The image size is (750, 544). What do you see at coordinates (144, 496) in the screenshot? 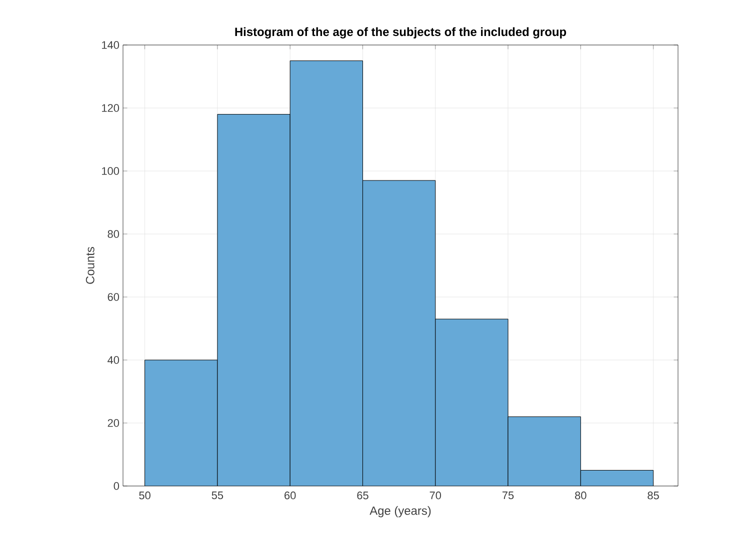
I see `x-tick-label: 50` at bounding box center [144, 496].